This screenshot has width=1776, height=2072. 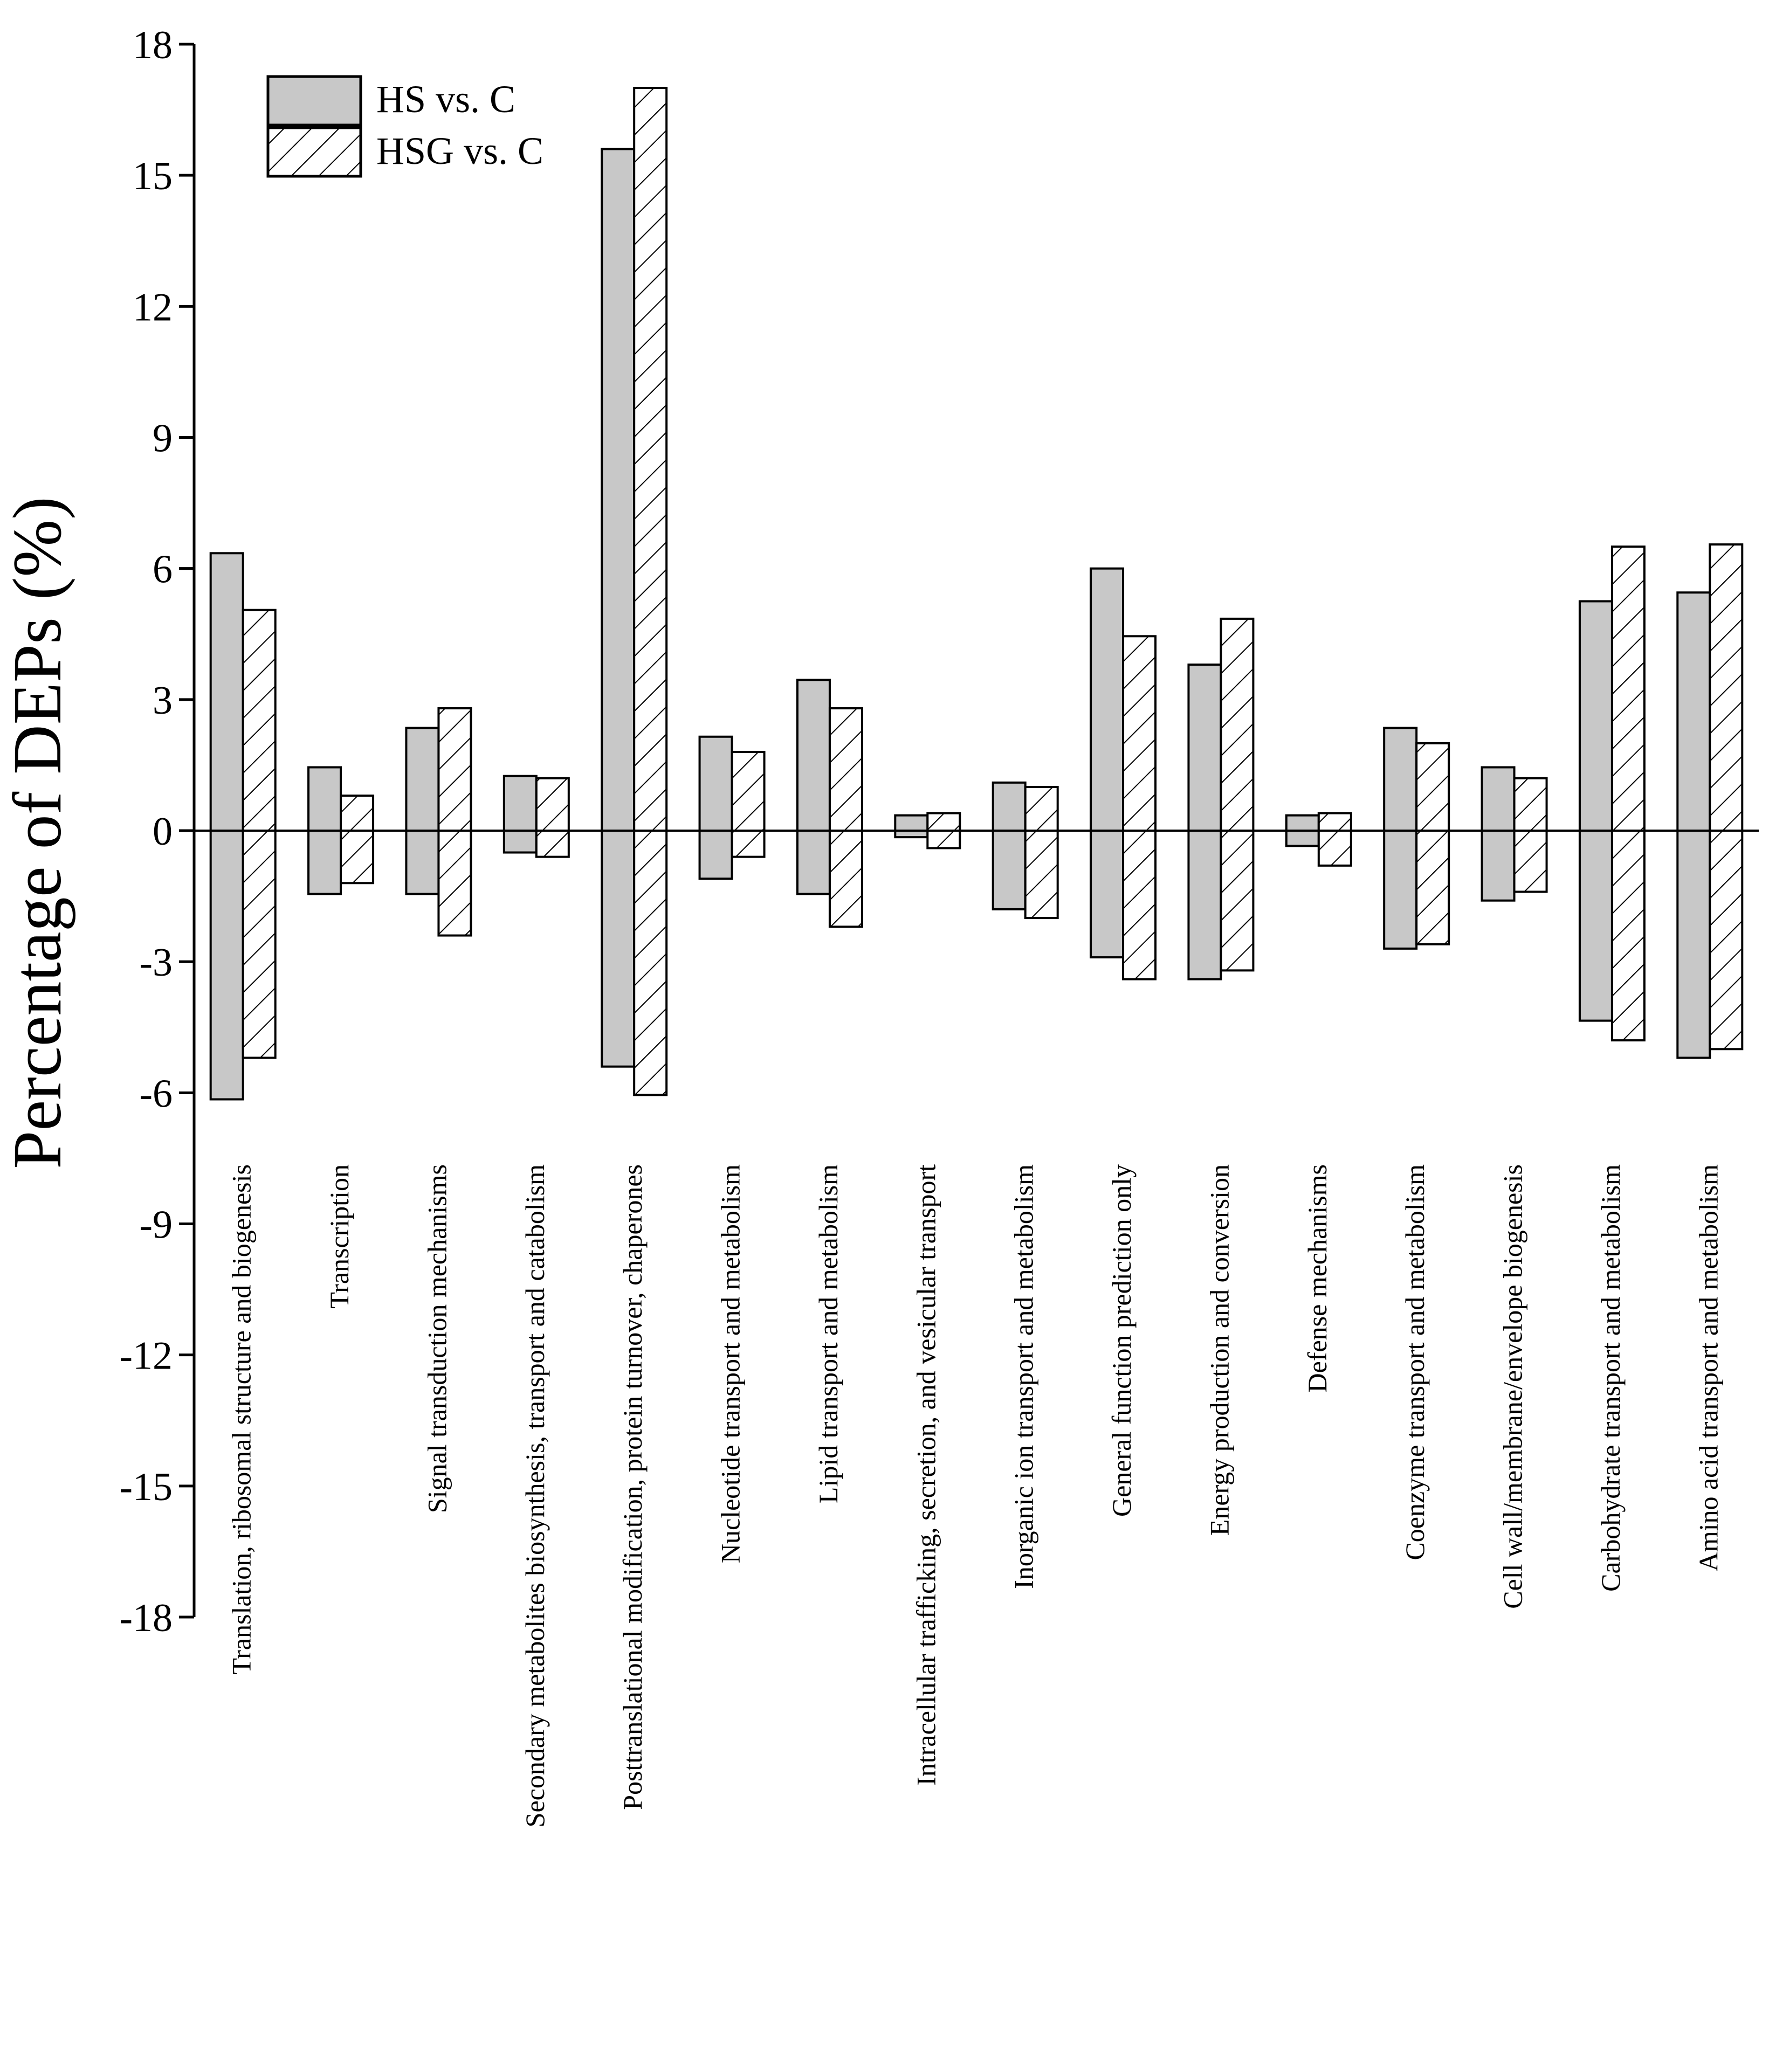 I want to click on legend: HS vs. C HSG vs. C, so click(x=405, y=126).